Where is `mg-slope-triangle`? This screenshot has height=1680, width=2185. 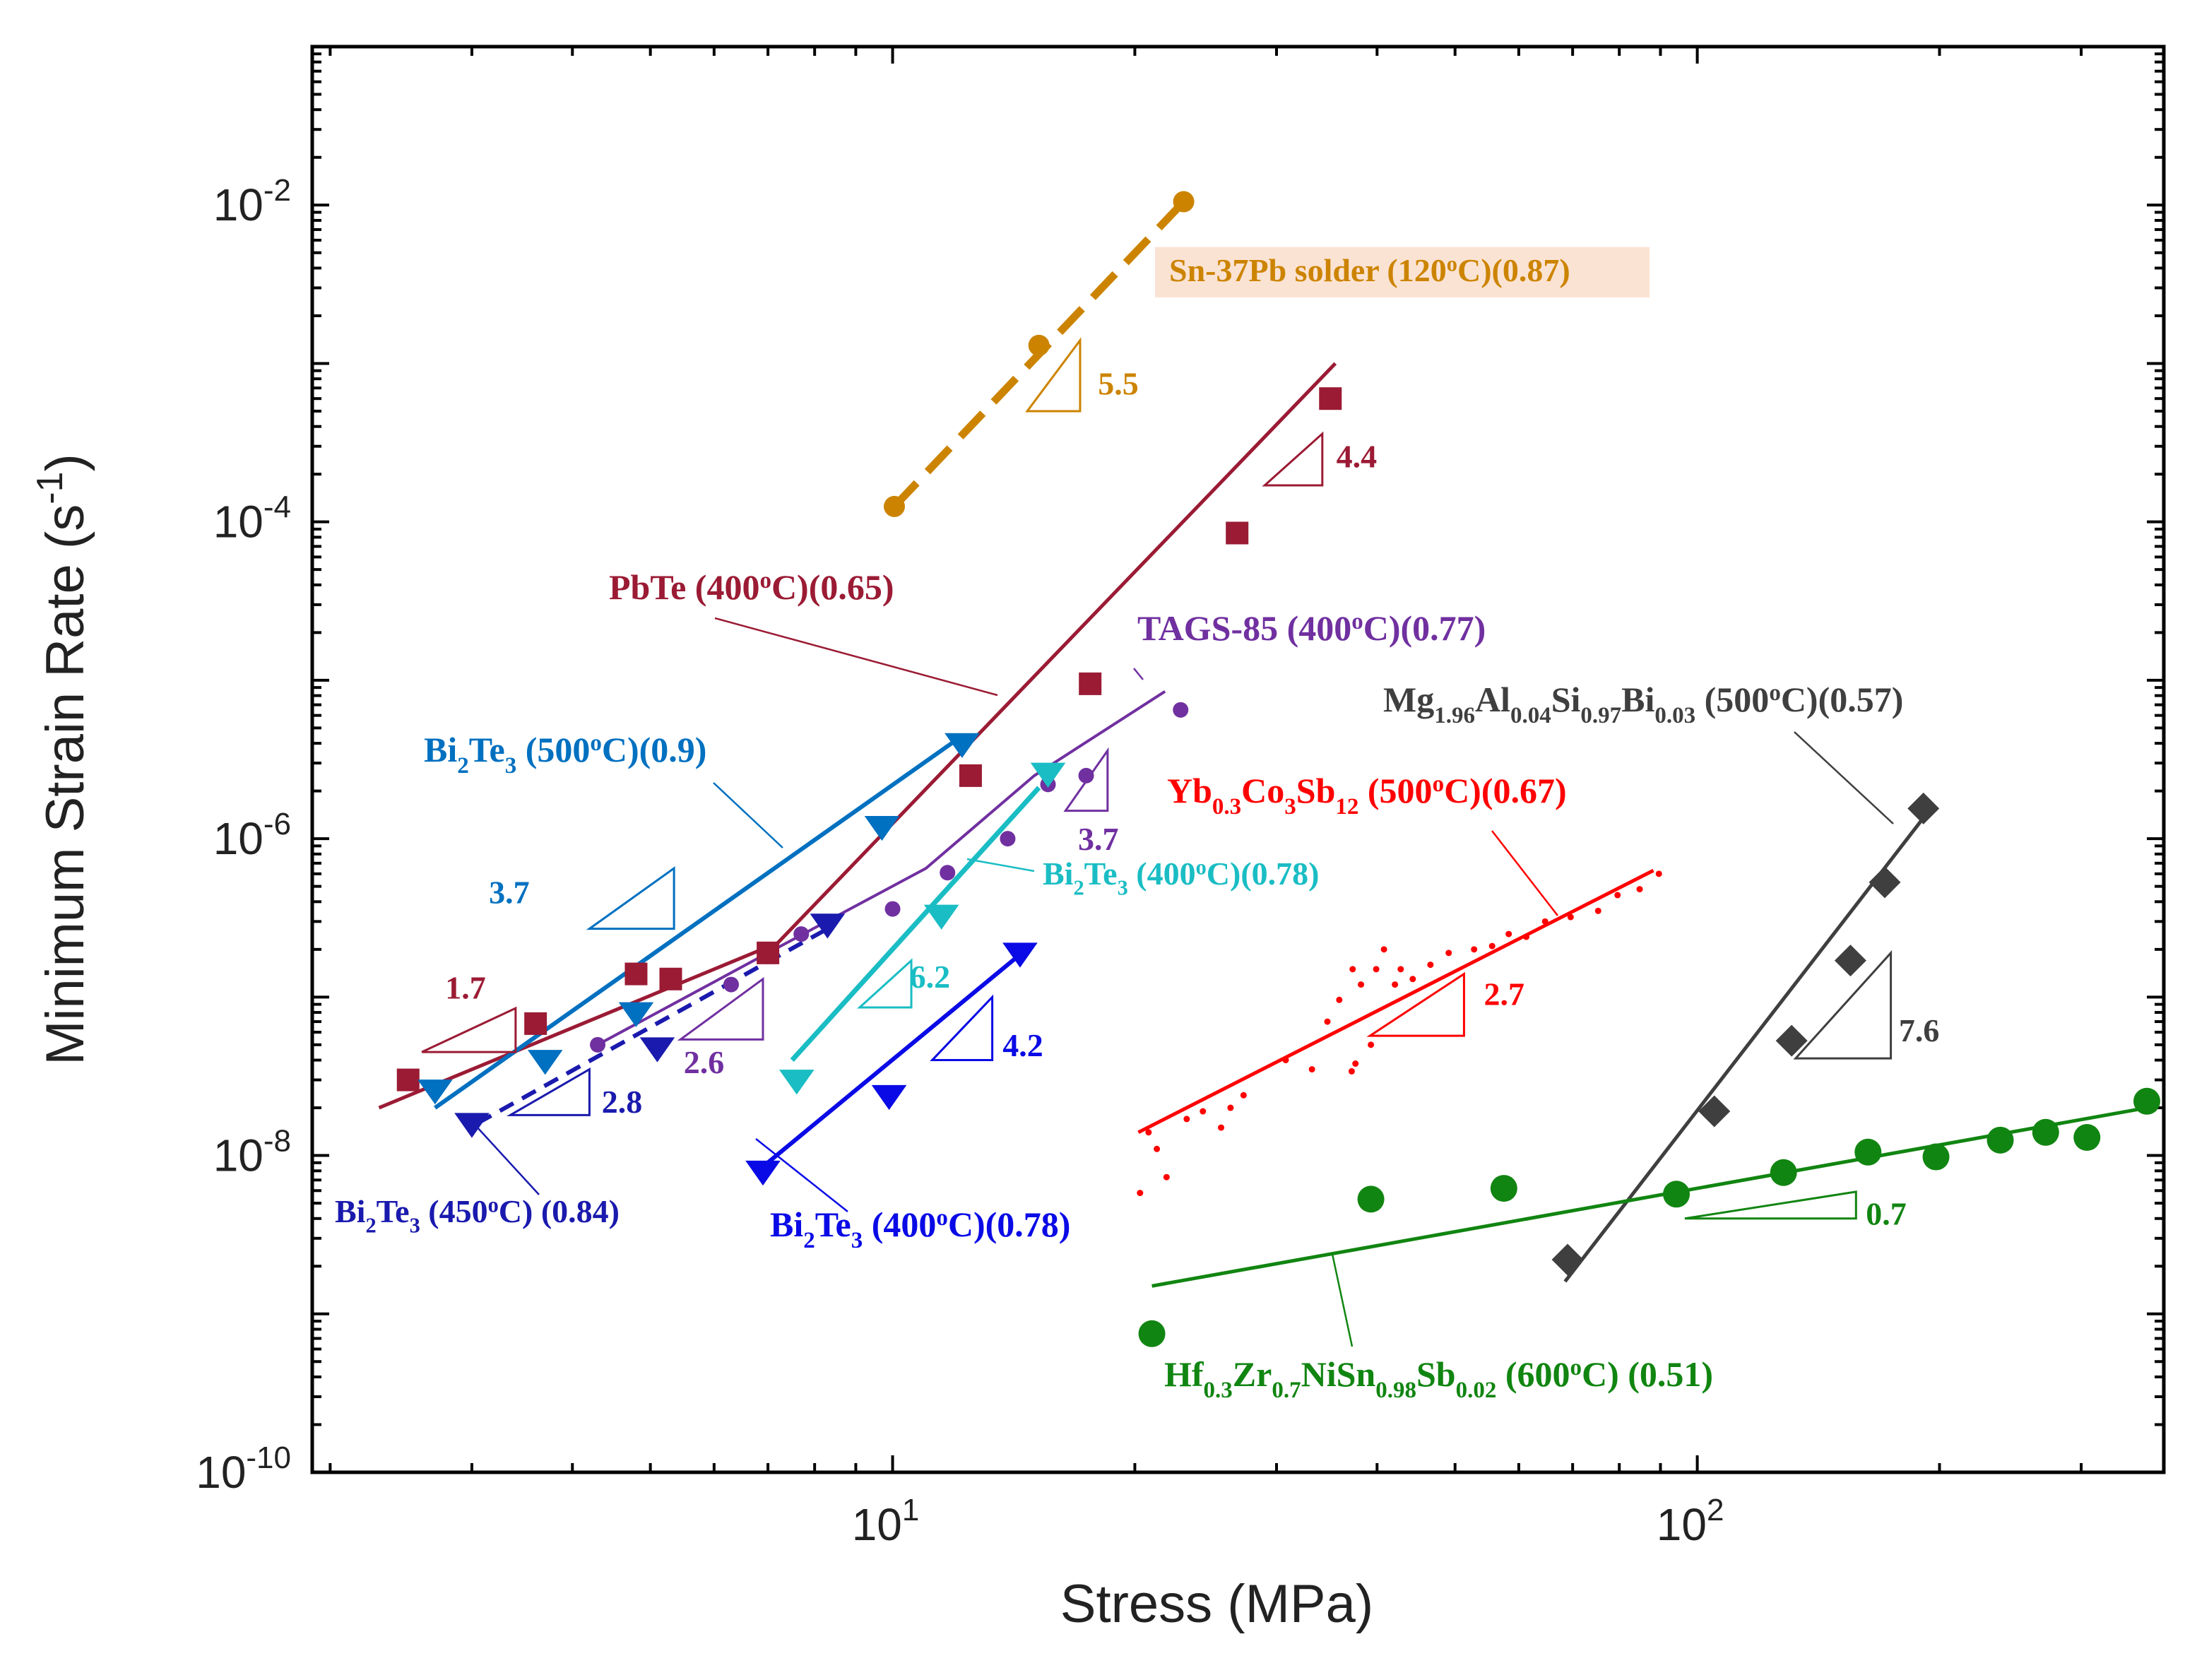 mg-slope-triangle is located at coordinates (1843, 1005).